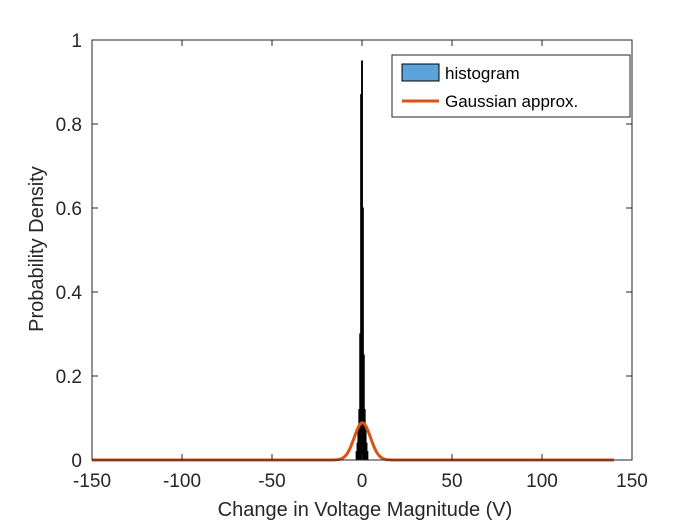  What do you see at coordinates (69, 209) in the screenshot?
I see `y-tick-label: 0.6` at bounding box center [69, 209].